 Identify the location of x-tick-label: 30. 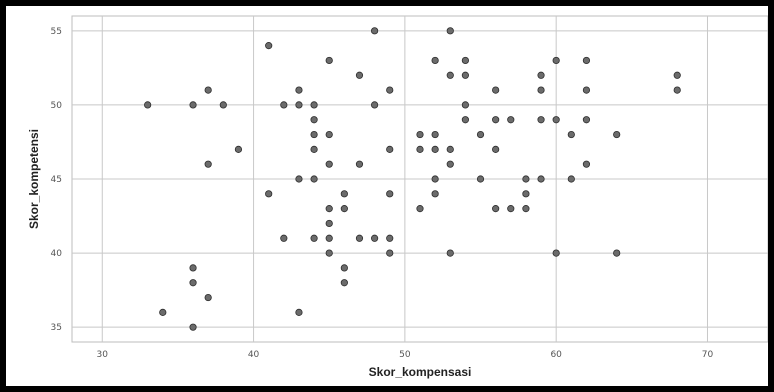
(103, 355).